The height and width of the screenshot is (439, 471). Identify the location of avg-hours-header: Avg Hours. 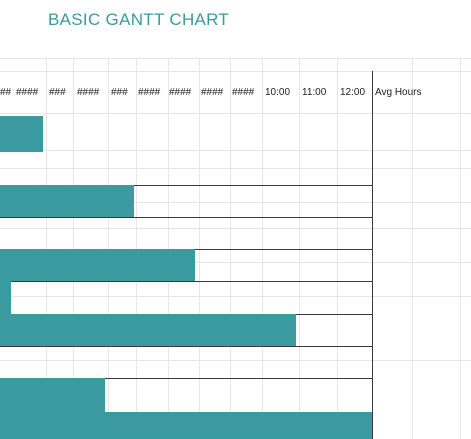
(398, 92).